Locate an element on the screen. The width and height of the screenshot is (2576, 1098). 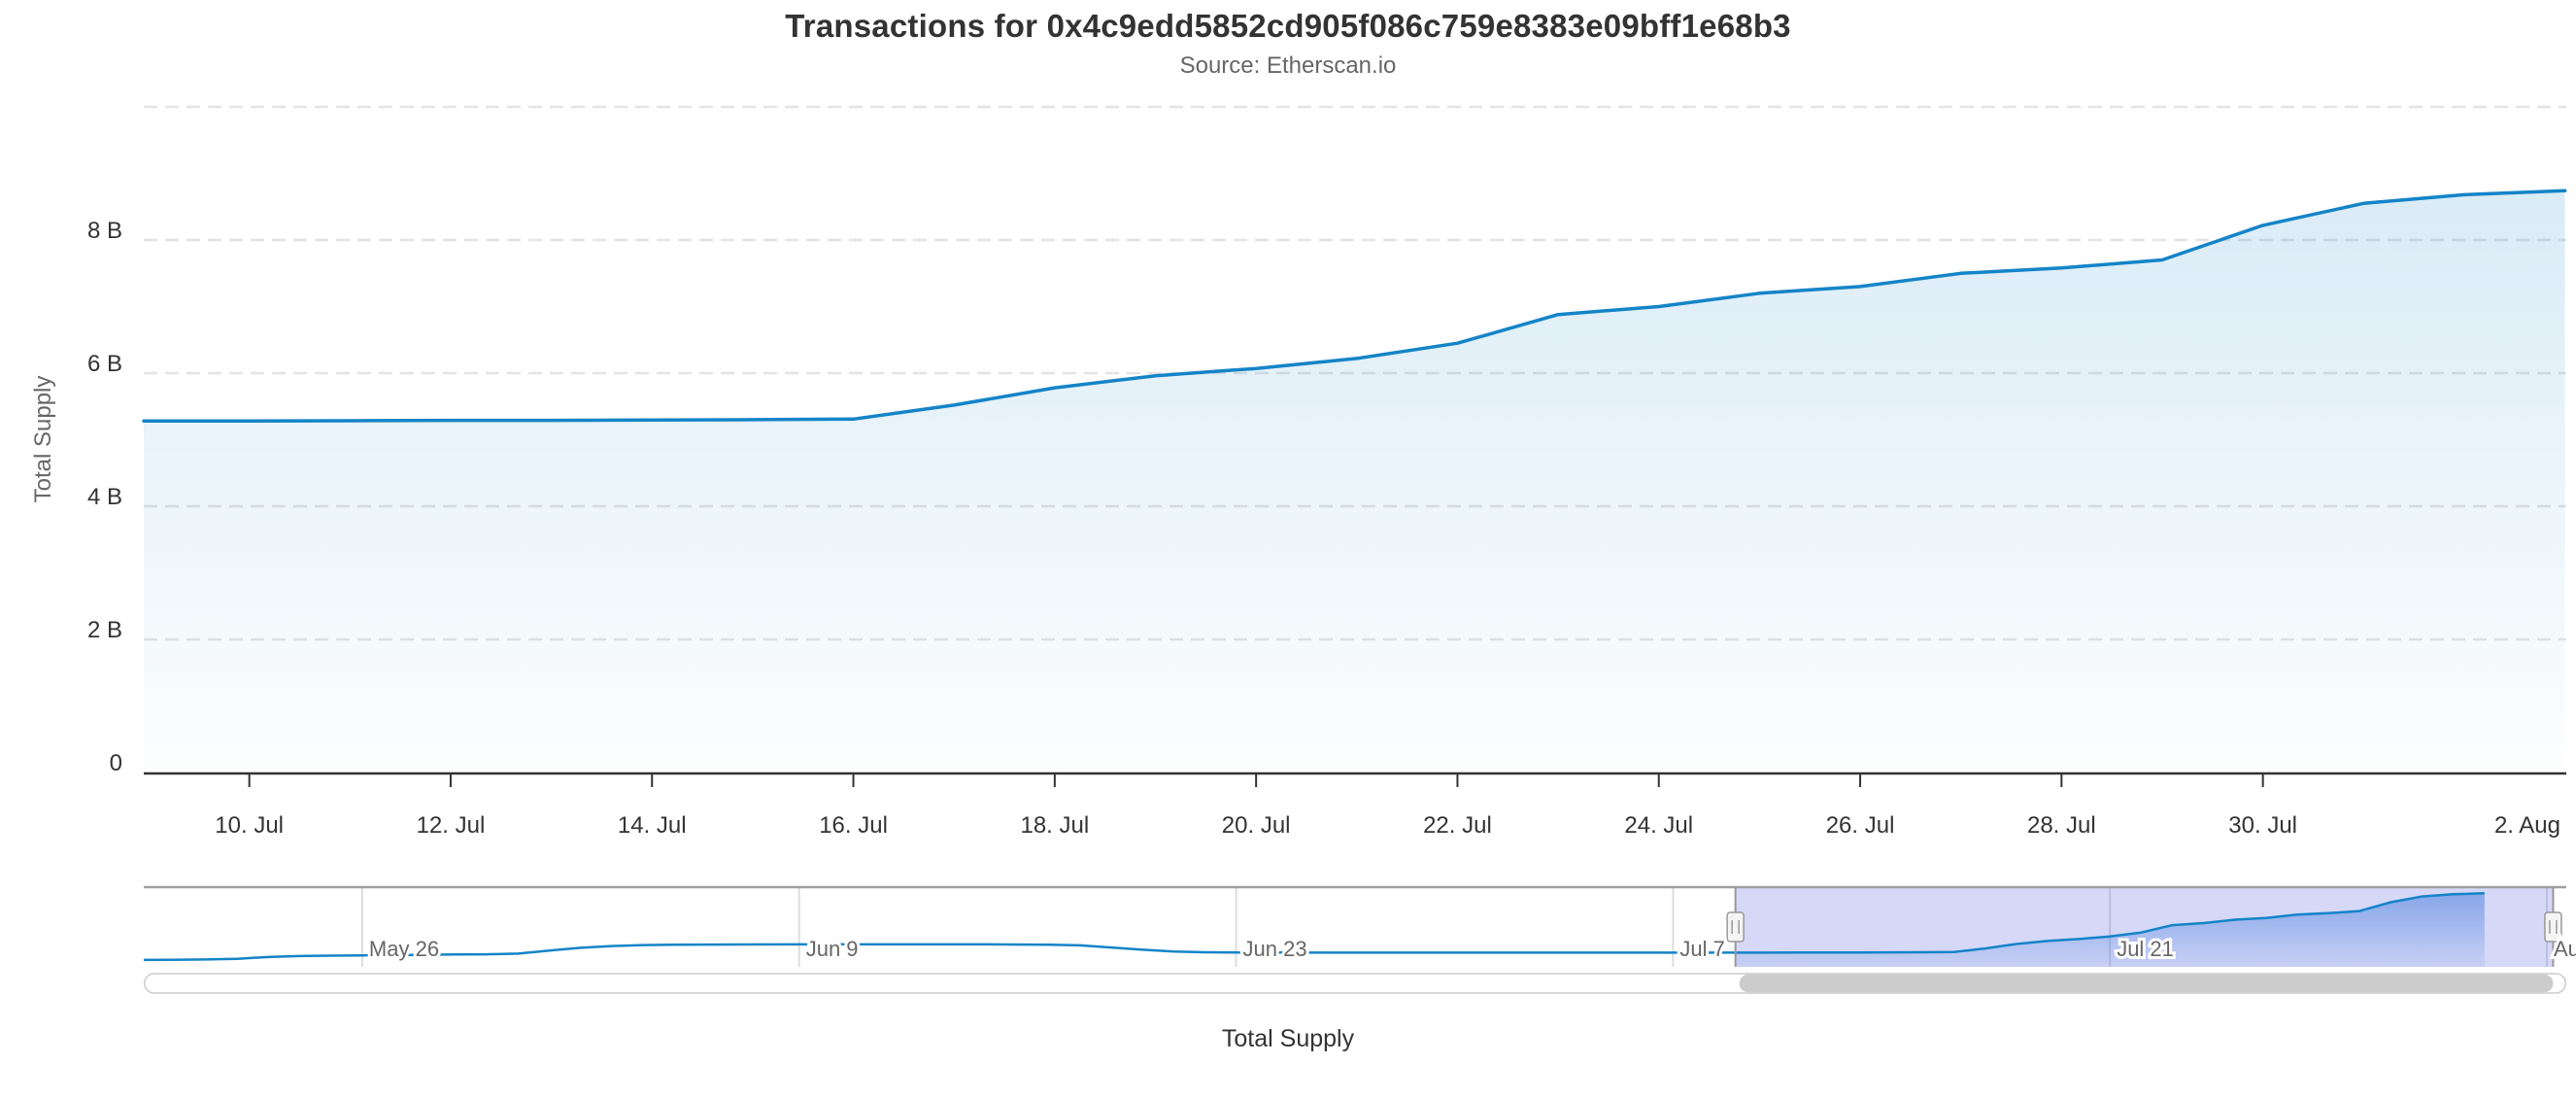
navigator-tick-label: Jun 23 is located at coordinates (1275, 949).